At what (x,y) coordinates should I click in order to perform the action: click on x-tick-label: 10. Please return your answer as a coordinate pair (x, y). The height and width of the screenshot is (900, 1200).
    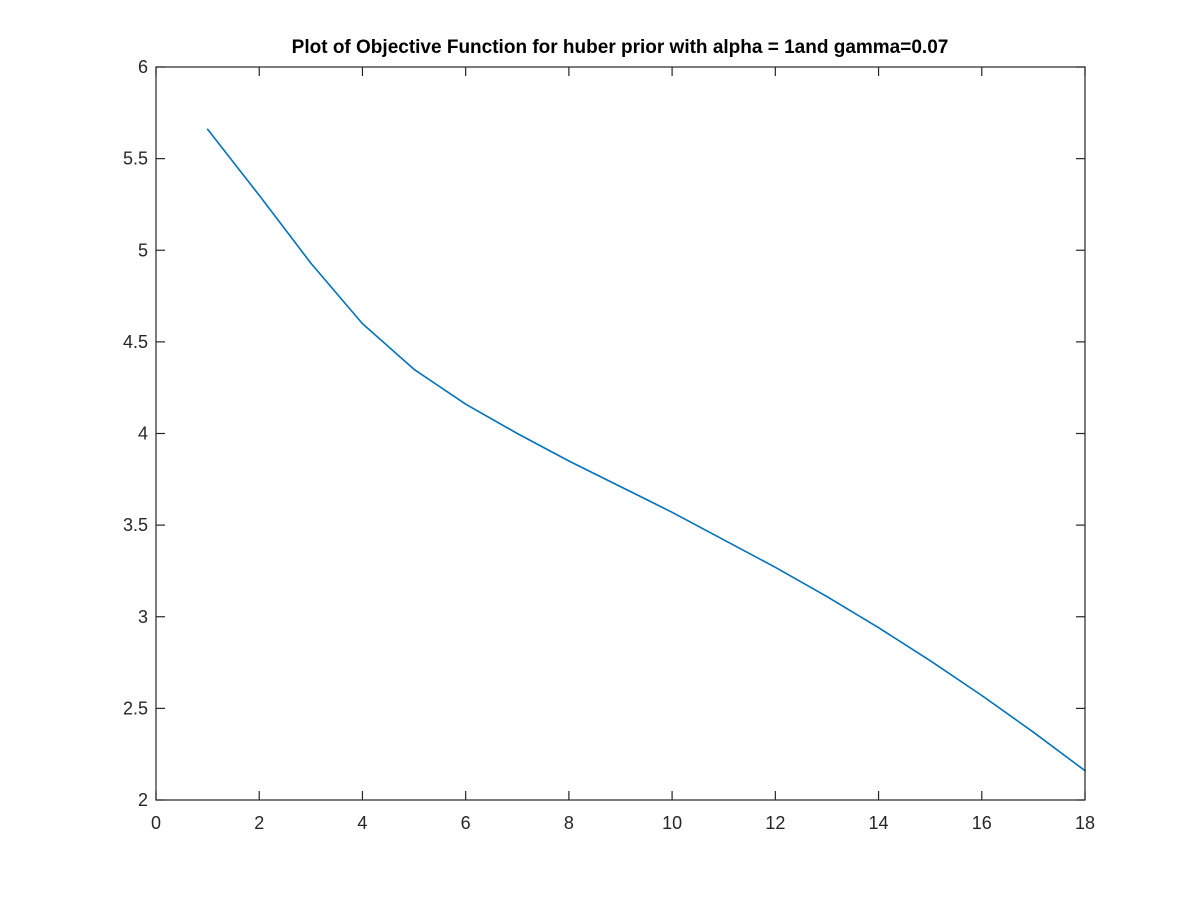
    Looking at the image, I should click on (672, 823).